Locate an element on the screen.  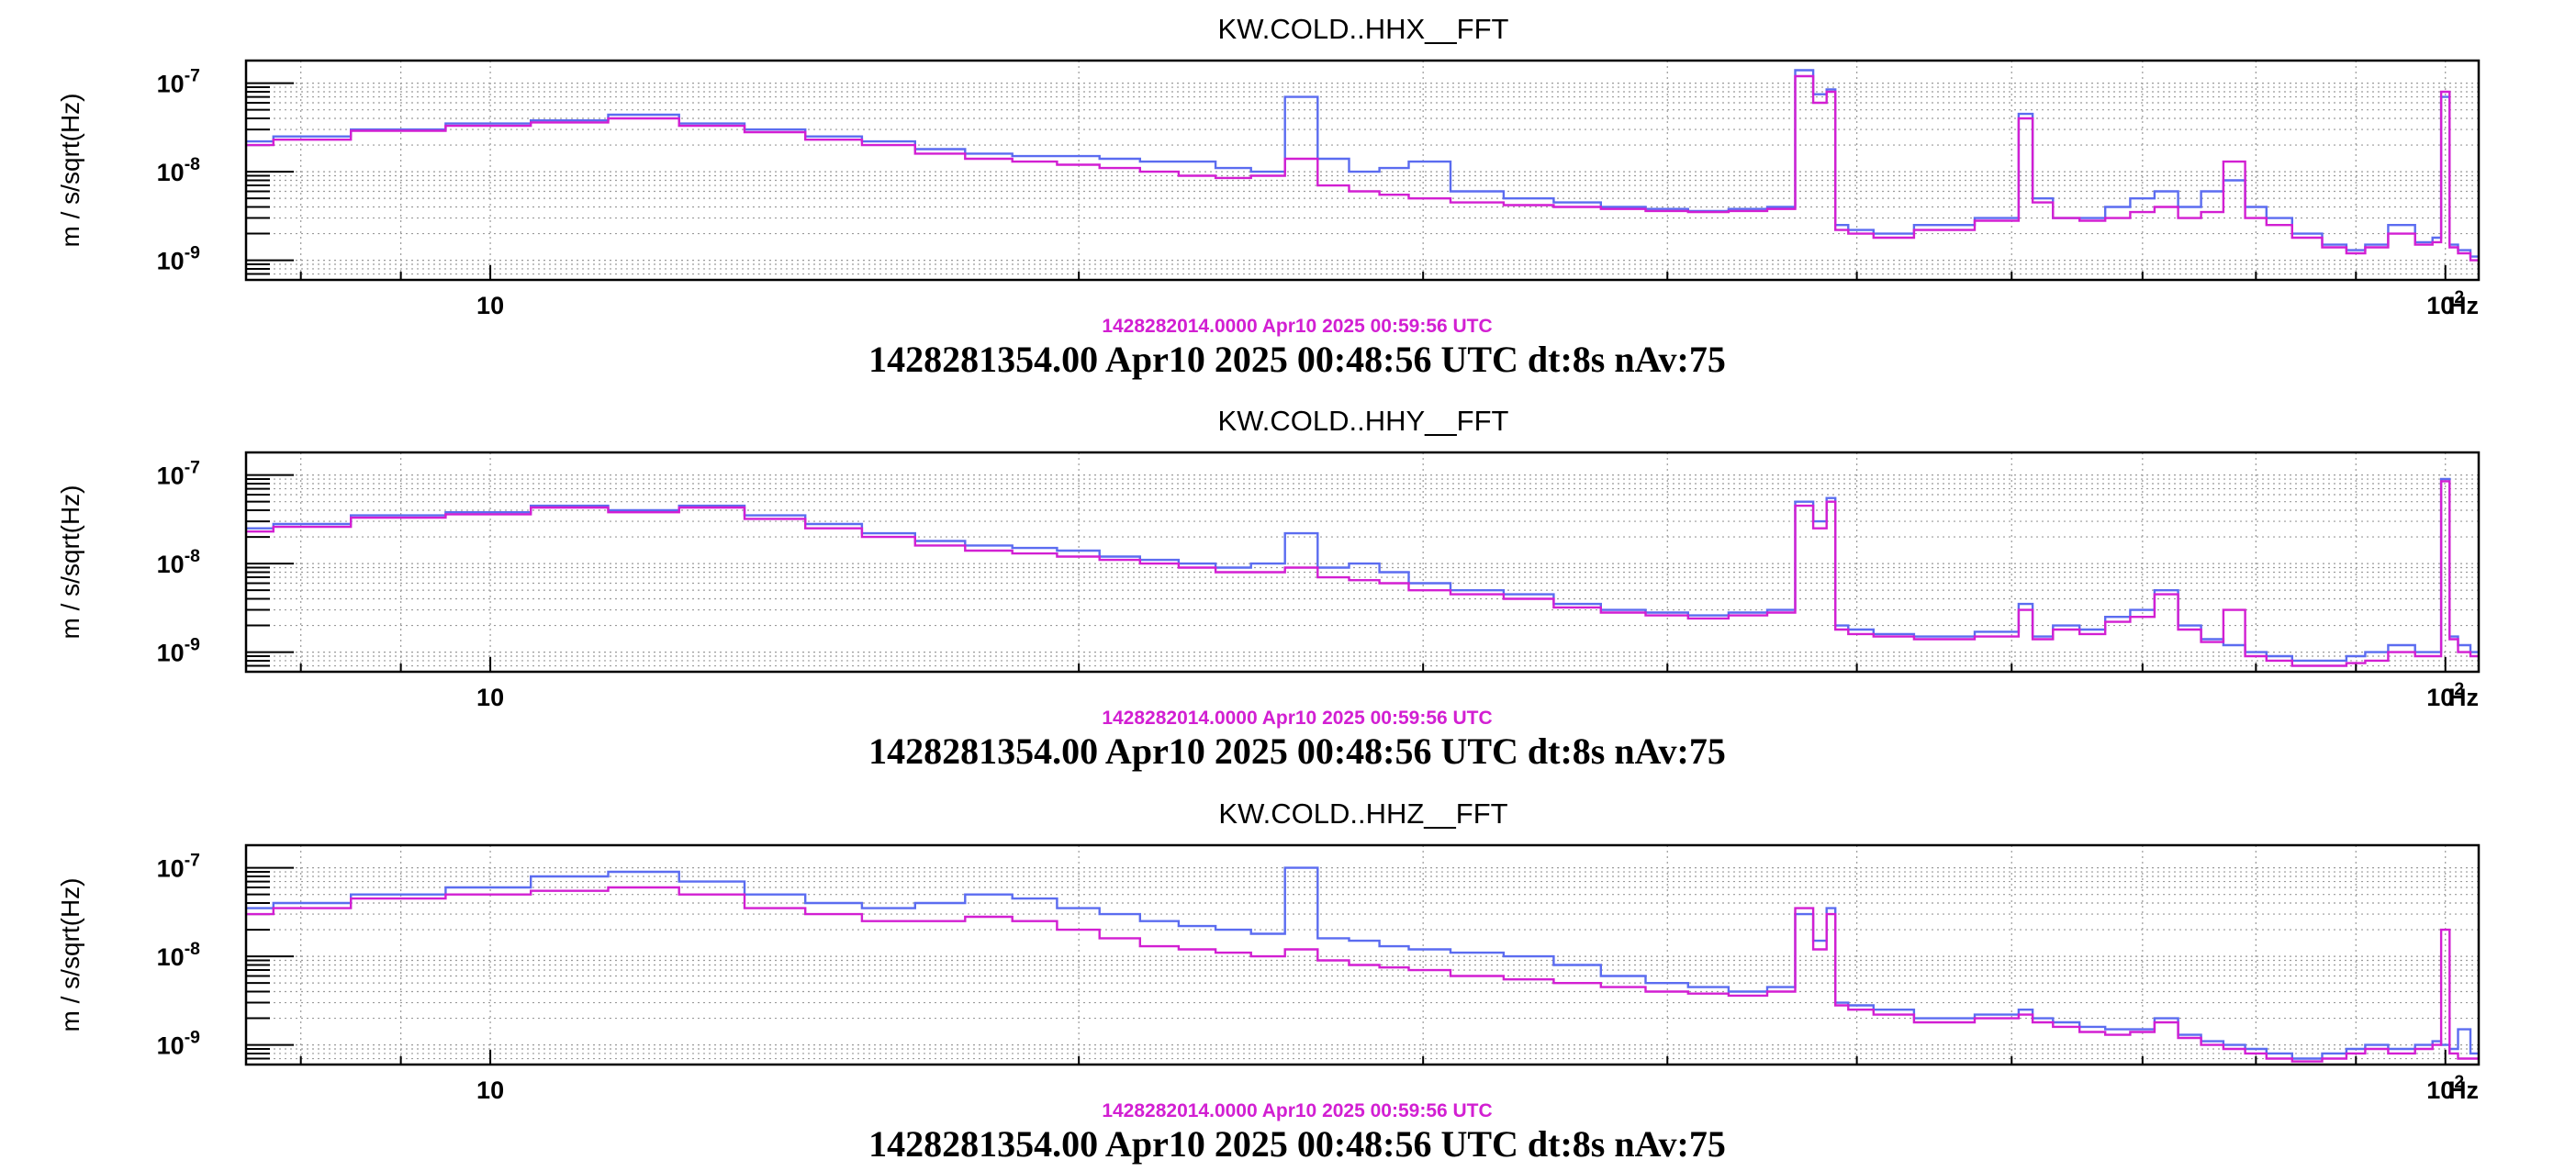
chart-title: KW.COLD..HHZ__FFT is located at coordinates (1362, 813).